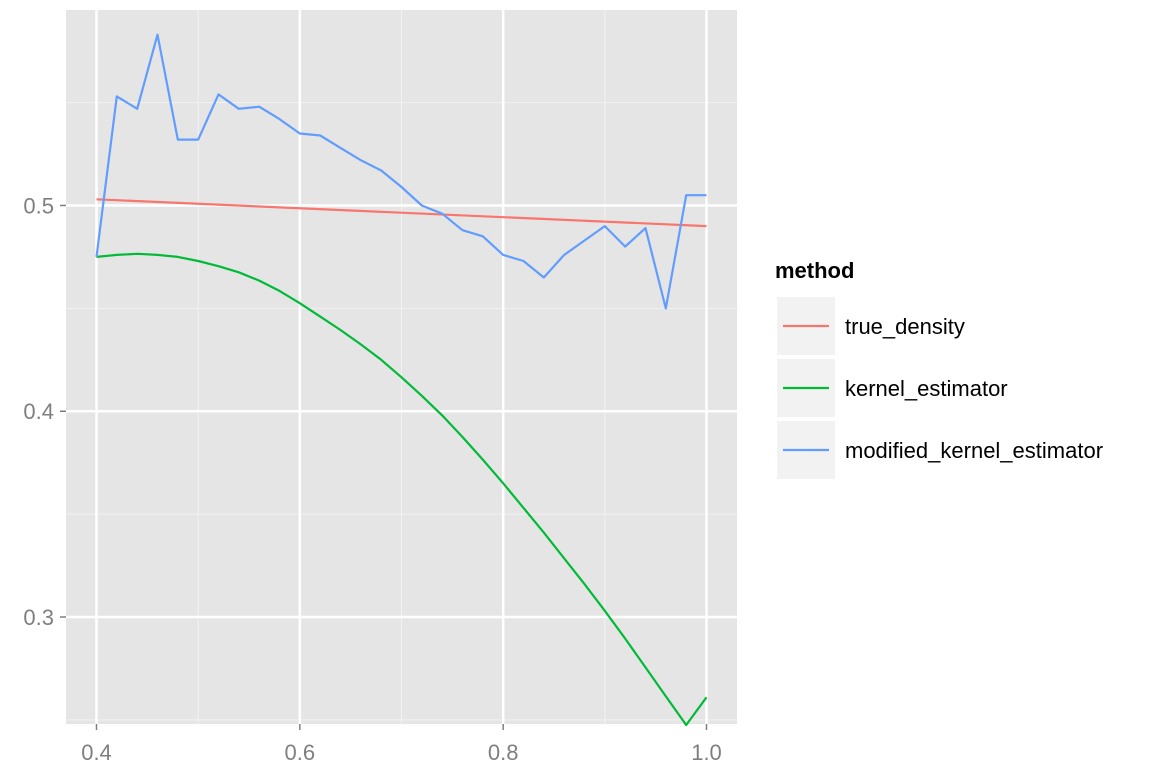 Image resolution: width=1167 pixels, height=776 pixels. Describe the element at coordinates (926, 388) in the screenshot. I see `legend-label: kernel_estimator` at that location.